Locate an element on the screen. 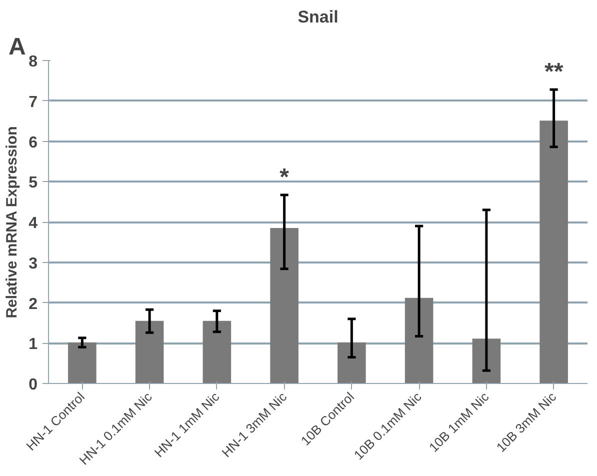 The width and height of the screenshot is (597, 476). y-tick-label: 0 is located at coordinates (33, 385).